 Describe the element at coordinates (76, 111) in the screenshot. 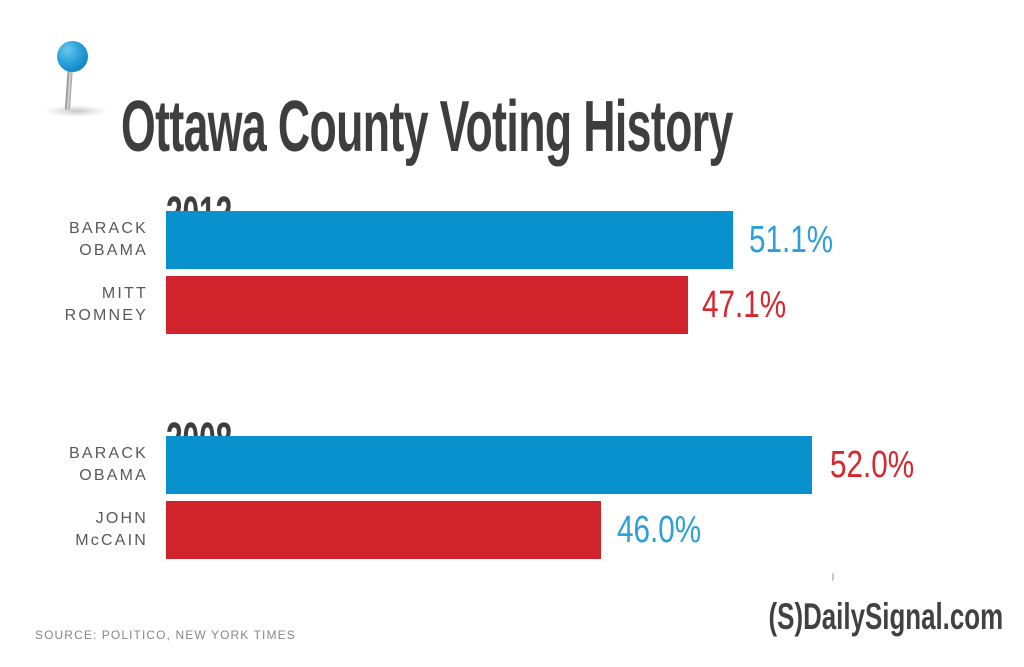

I see `pin-shadow` at that location.